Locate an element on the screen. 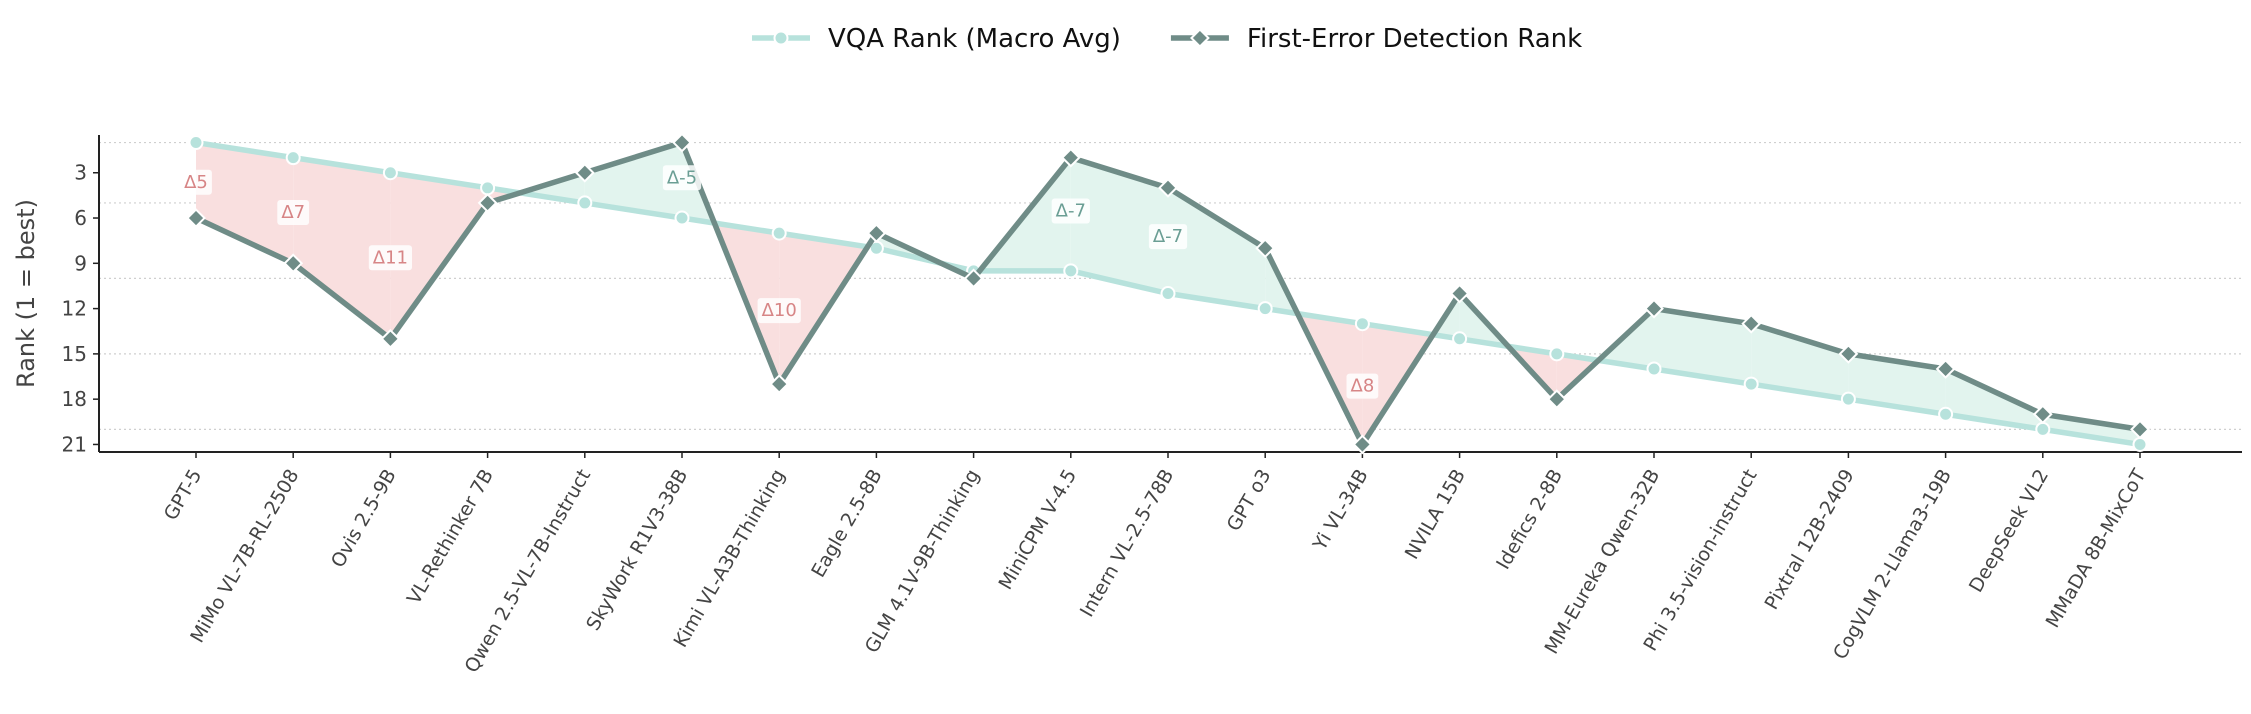 The height and width of the screenshot is (714, 2251). x-tick-label: MM-Eureka Qwen-32B is located at coordinates (1603, 562).